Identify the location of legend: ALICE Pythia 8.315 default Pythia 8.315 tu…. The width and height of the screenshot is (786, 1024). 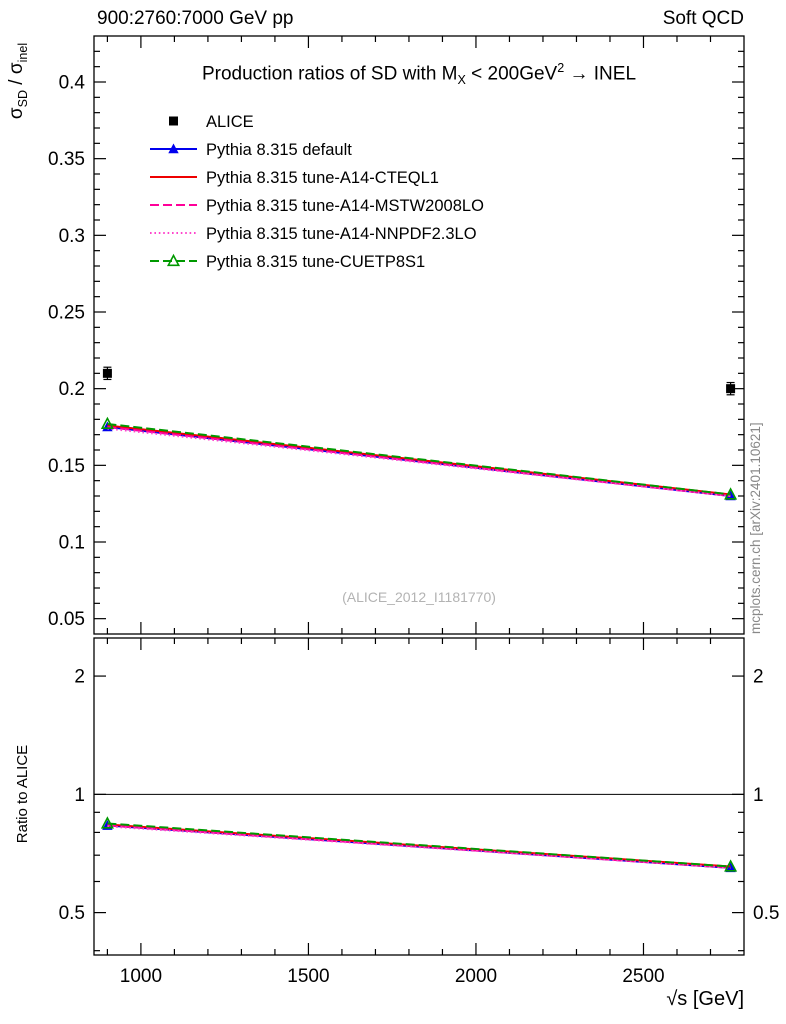
(317, 192).